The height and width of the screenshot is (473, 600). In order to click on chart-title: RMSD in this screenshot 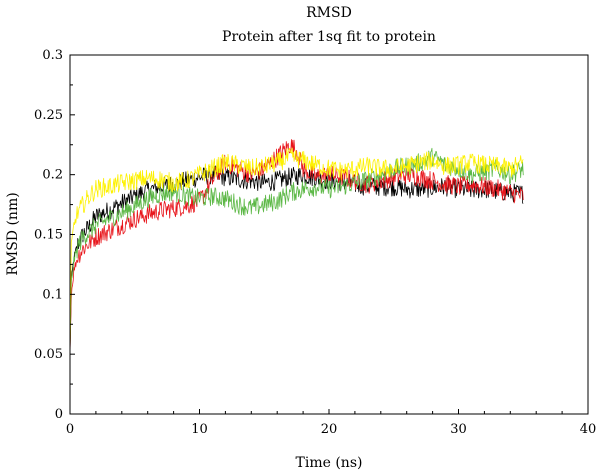, I will do `click(329, 13)`.